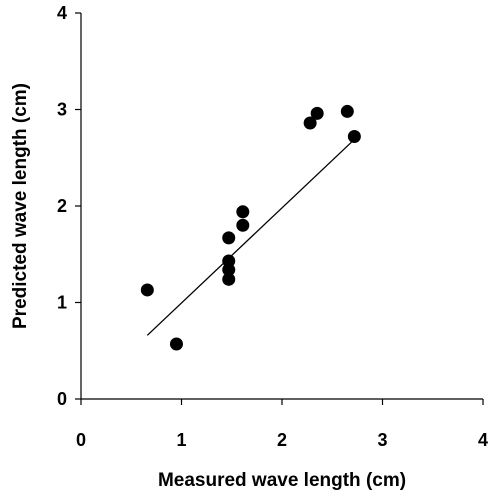 The height and width of the screenshot is (502, 500). I want to click on x-tick-label: 3, so click(382, 440).